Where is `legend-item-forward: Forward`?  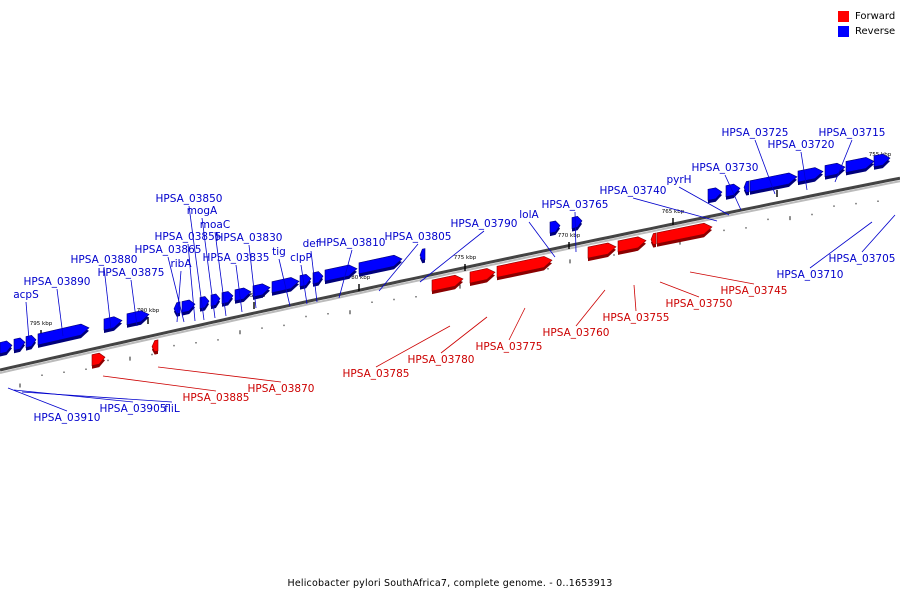
legend-item-forward: Forward is located at coordinates (866, 16).